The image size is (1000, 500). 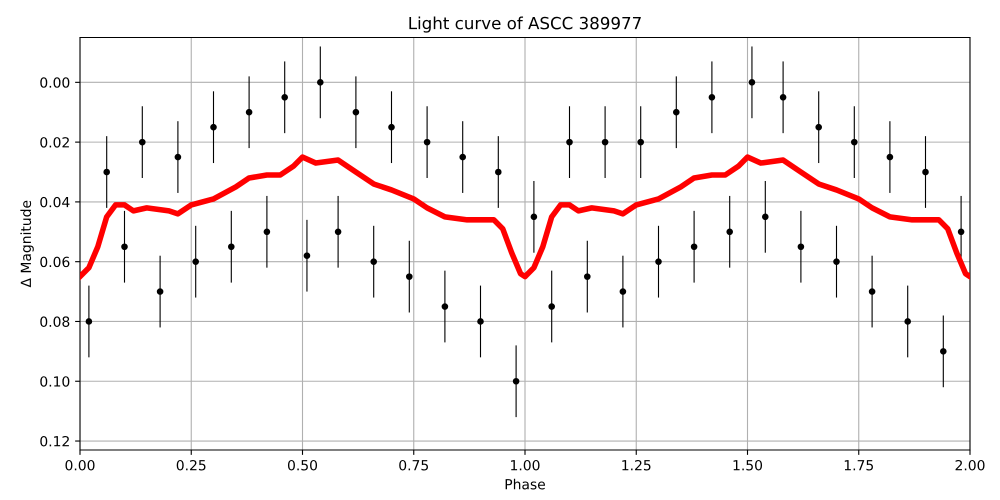 I want to click on y-tick-label: 0.02, so click(x=54, y=142).